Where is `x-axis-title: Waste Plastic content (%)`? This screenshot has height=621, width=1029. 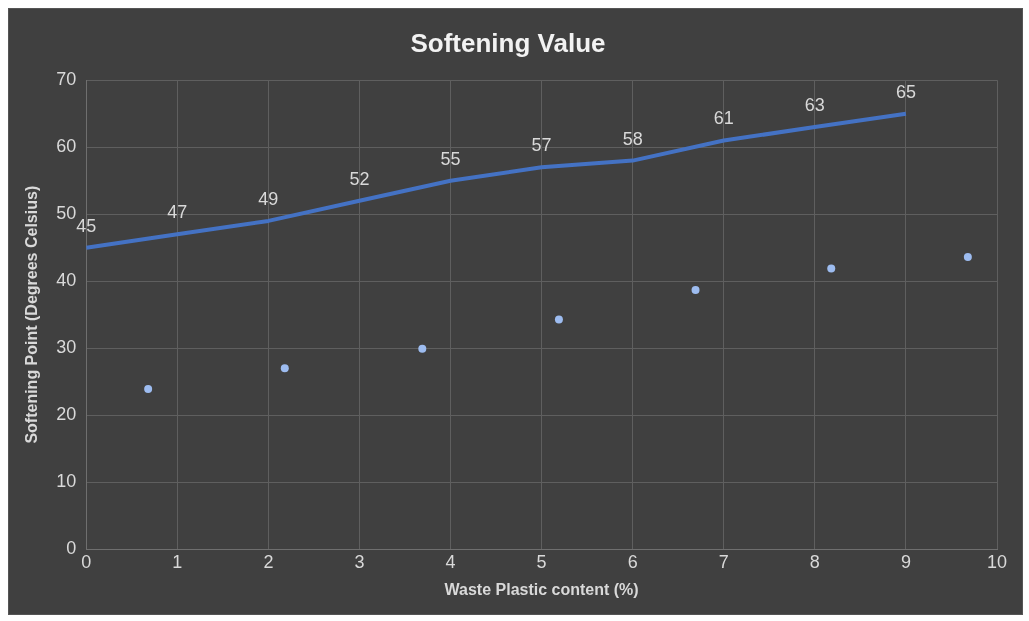
x-axis-title: Waste Plastic content (%) is located at coordinates (541, 589).